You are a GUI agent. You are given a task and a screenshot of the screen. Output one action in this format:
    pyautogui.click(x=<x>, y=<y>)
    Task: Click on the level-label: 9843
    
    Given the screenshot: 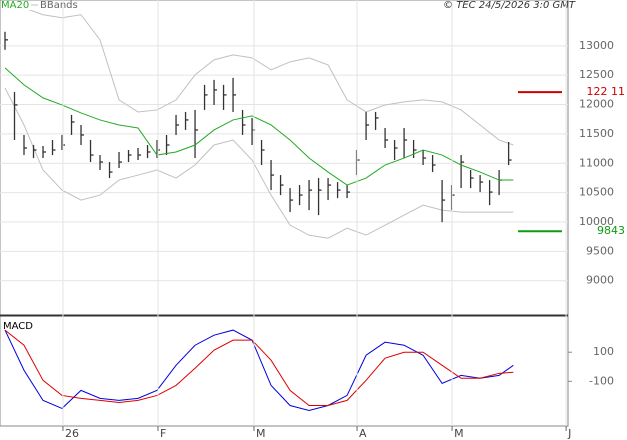 What is the action you would take?
    pyautogui.click(x=611, y=230)
    